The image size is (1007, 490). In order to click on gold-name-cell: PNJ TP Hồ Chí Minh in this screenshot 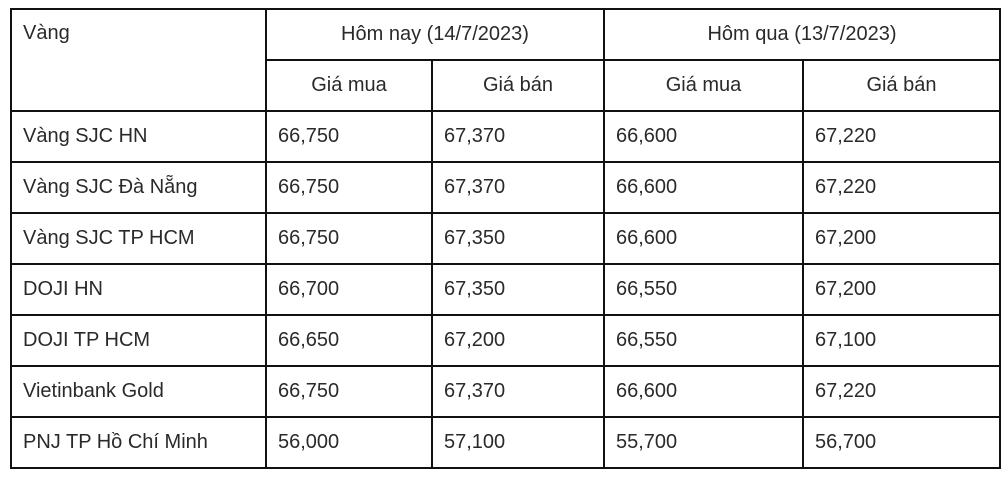, I will do `click(138, 442)`.